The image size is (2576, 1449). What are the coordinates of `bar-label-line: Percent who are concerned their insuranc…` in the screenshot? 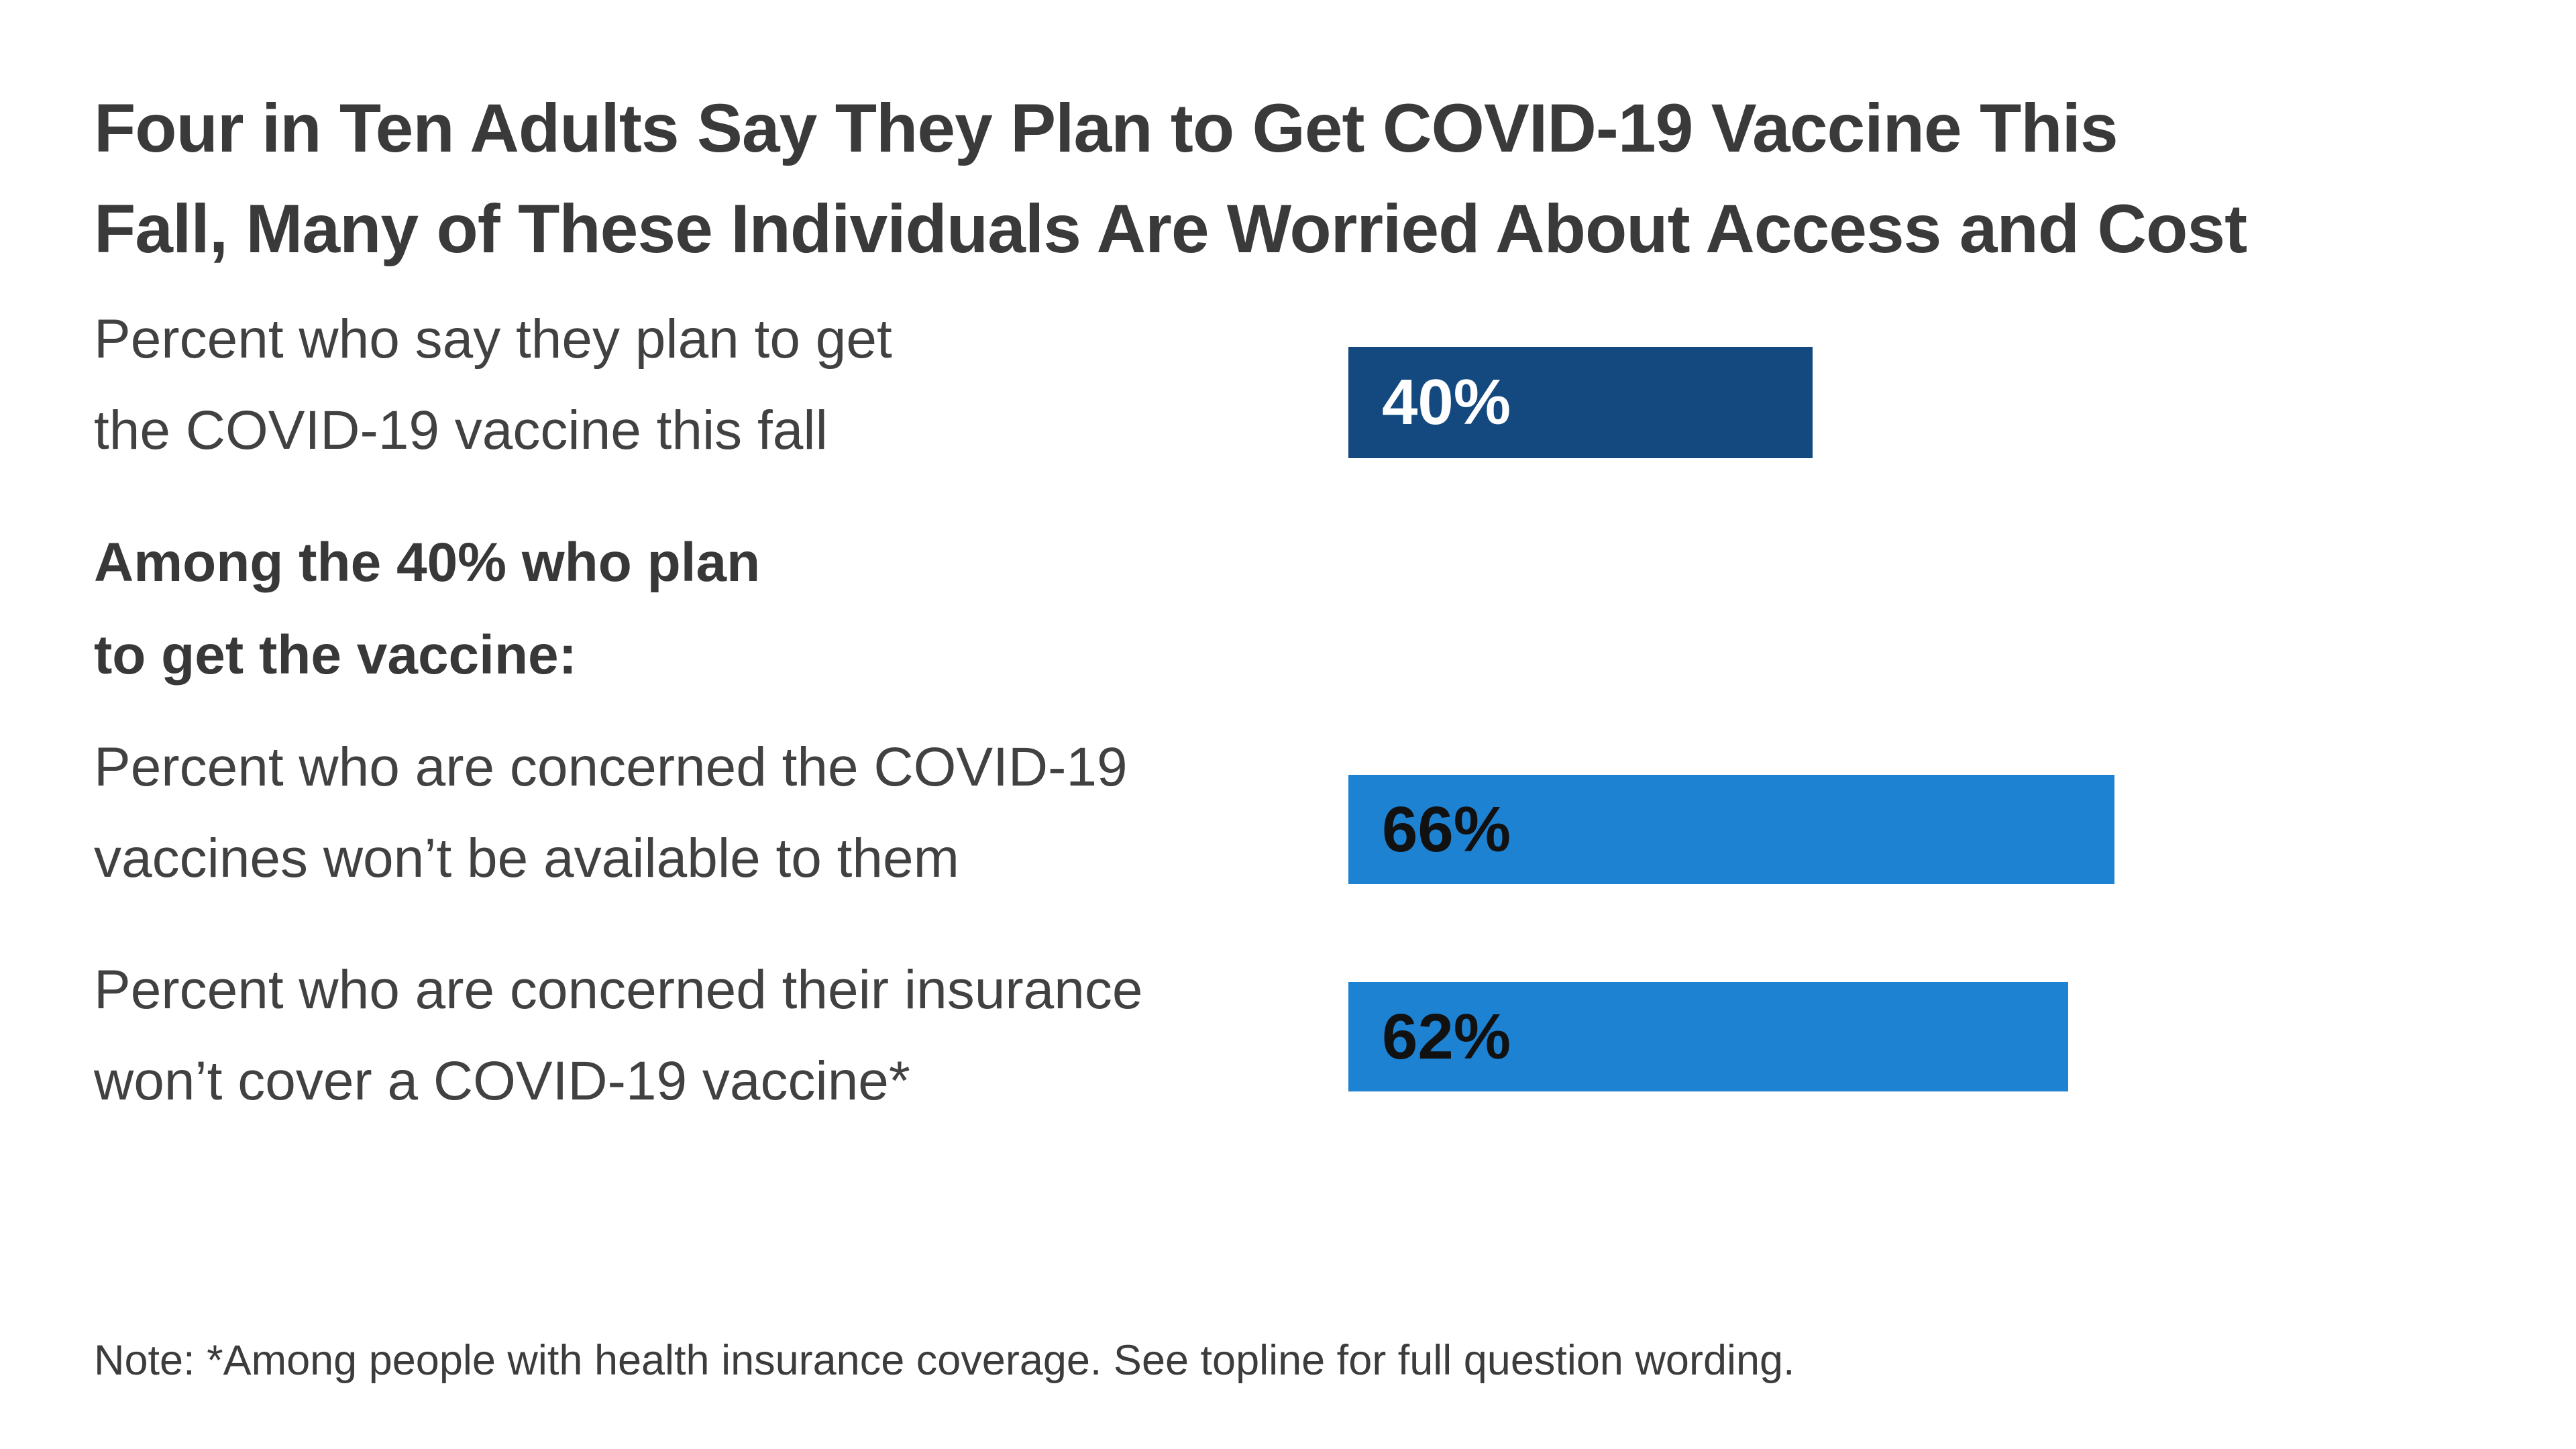 It's located at (618, 989).